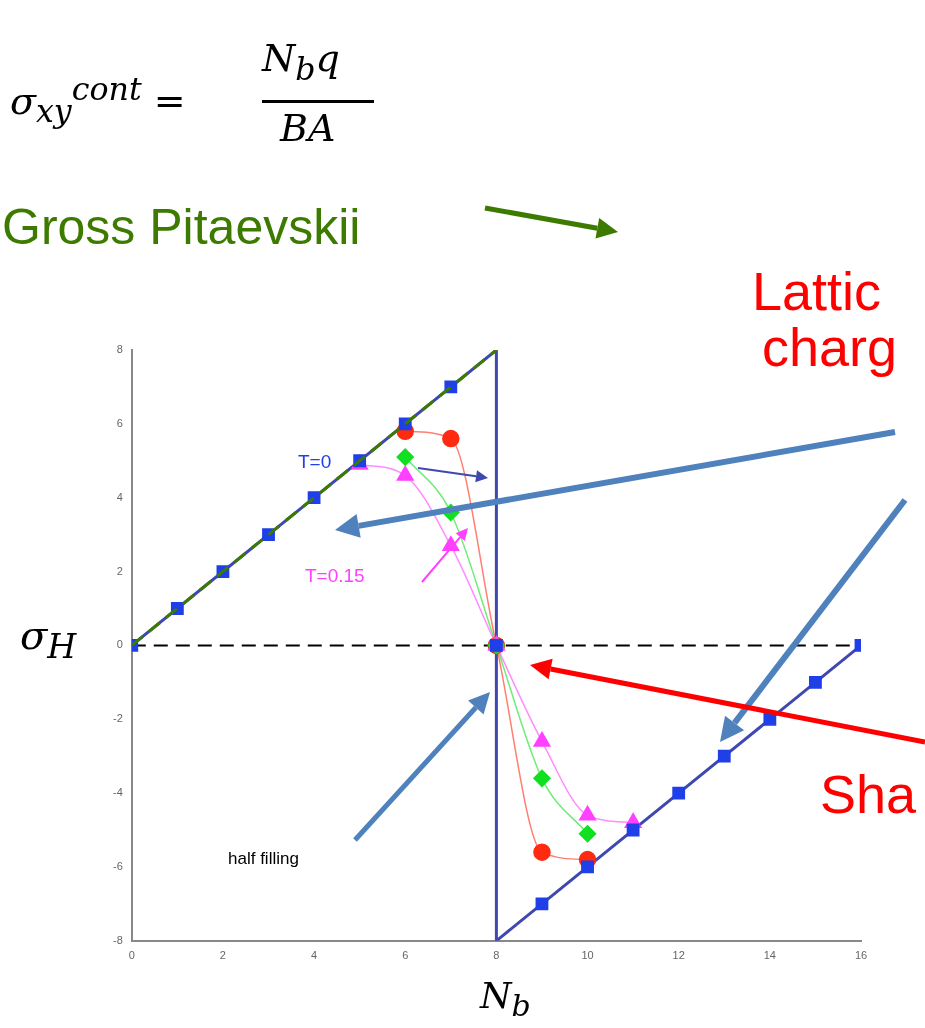 The height and width of the screenshot is (1028, 925). What do you see at coordinates (119, 349) in the screenshot?
I see `y-tick-label: 8` at bounding box center [119, 349].